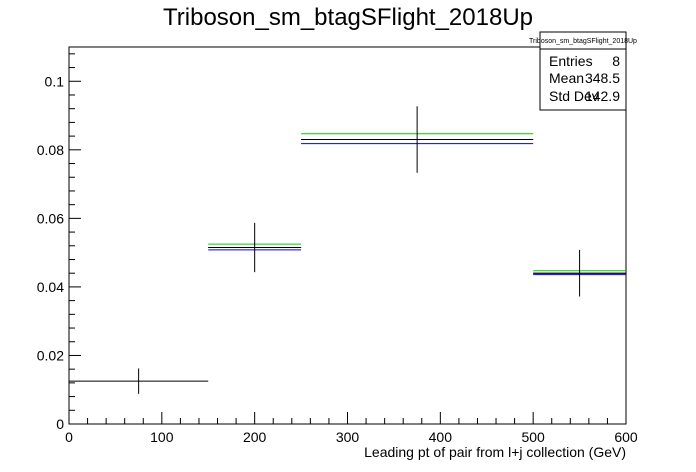  I want to click on y-tick-label: 0, so click(60, 424).